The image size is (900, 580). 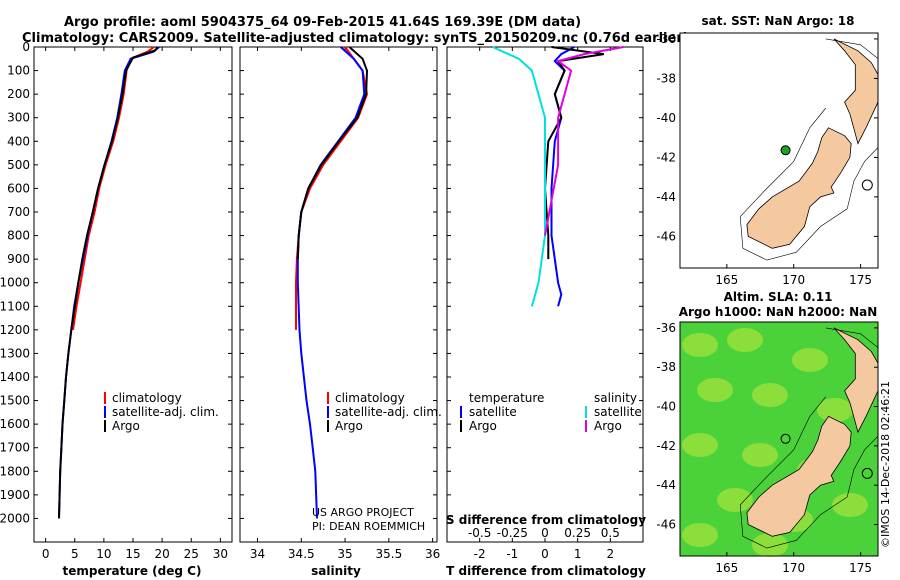 I want to click on map-frame, so click(x=779, y=150).